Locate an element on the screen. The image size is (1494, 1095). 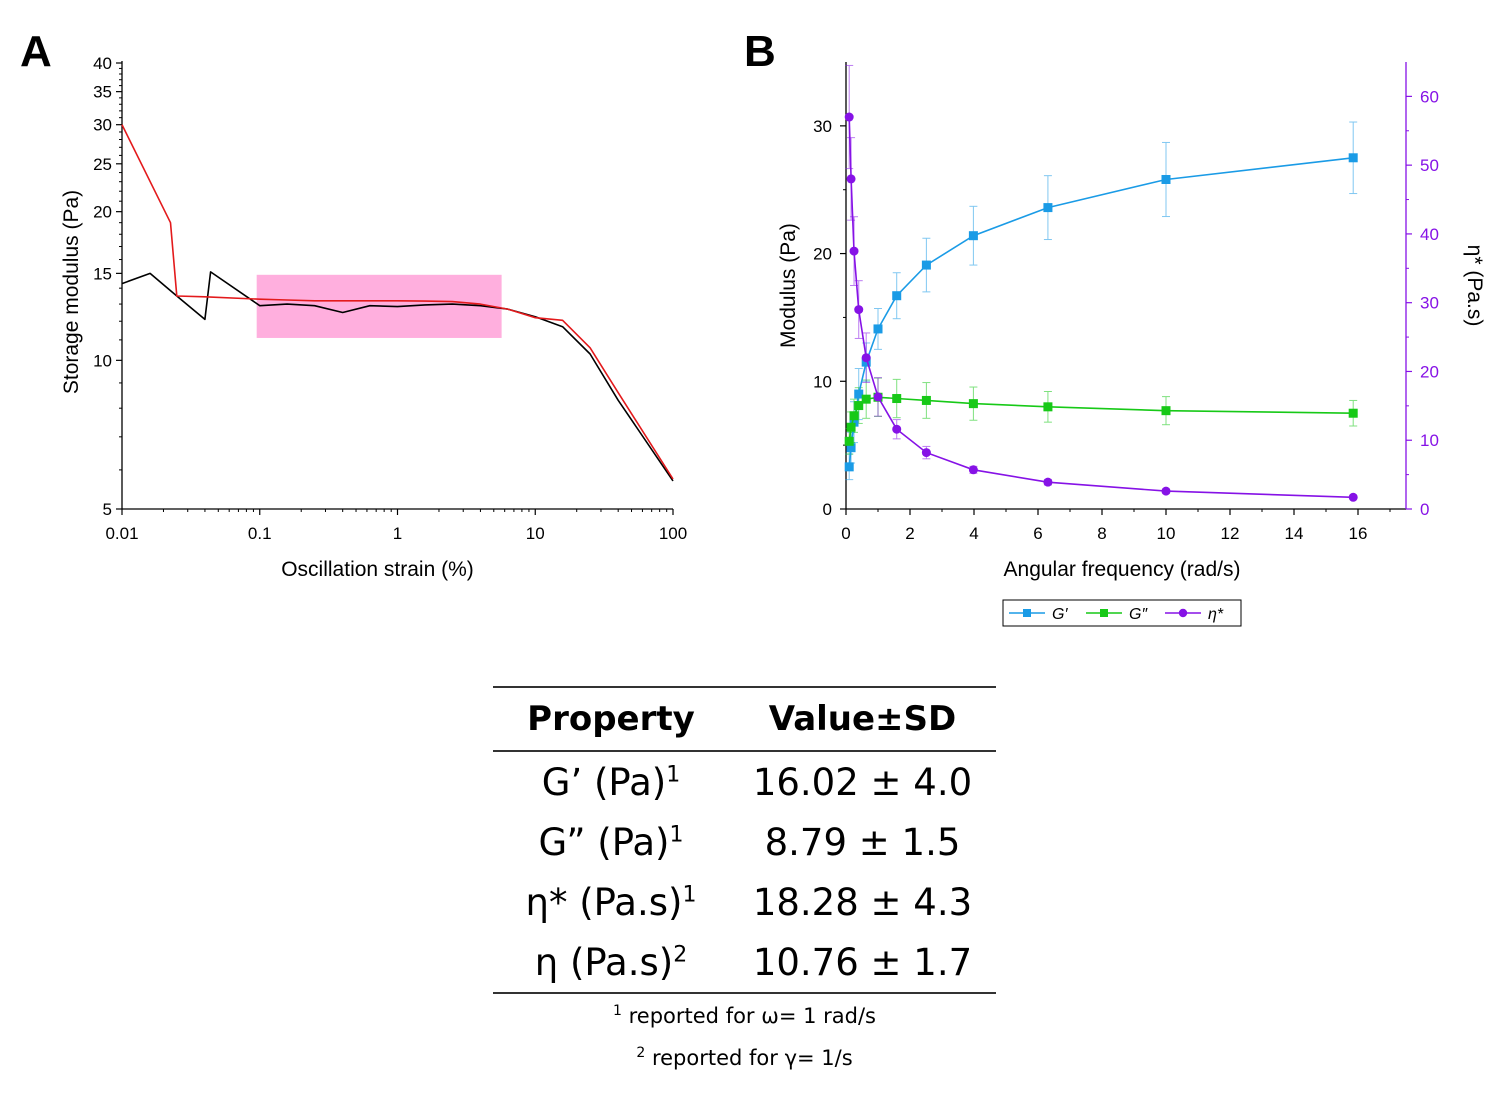
table-row: G’ (Pa)1 16.02 ± 4.0 is located at coordinates (744, 781).